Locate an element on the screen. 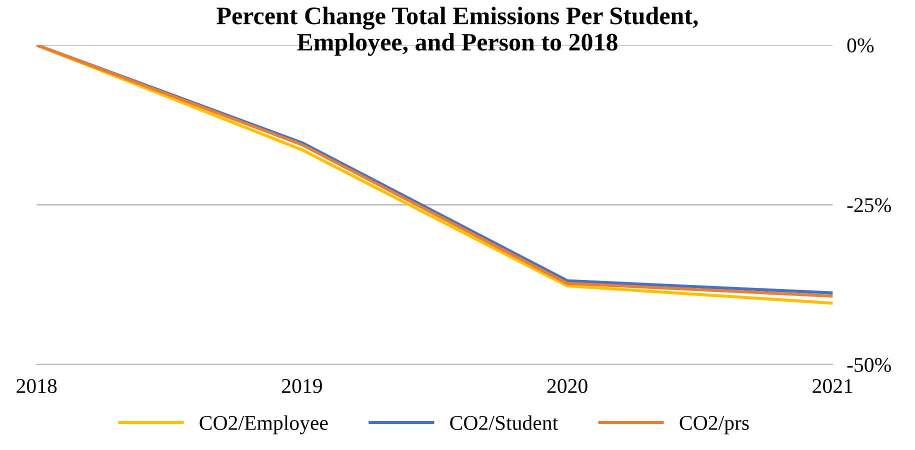  chart-title: Percent Change Total Emissions Per Student, Employee, and Person to 2018 is located at coordinates (457, 31).